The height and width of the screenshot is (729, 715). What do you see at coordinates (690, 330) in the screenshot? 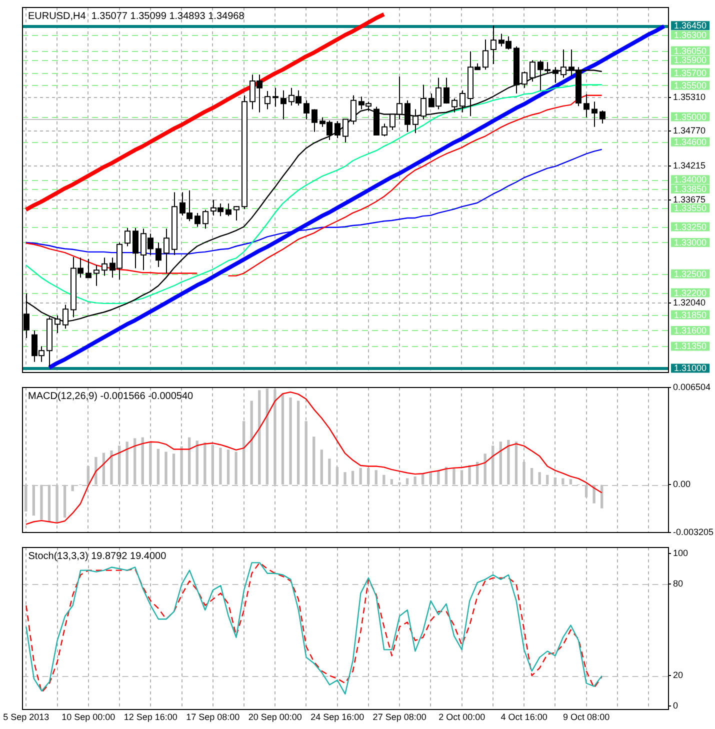
I see `ref-line-label: 1.31600` at bounding box center [690, 330].